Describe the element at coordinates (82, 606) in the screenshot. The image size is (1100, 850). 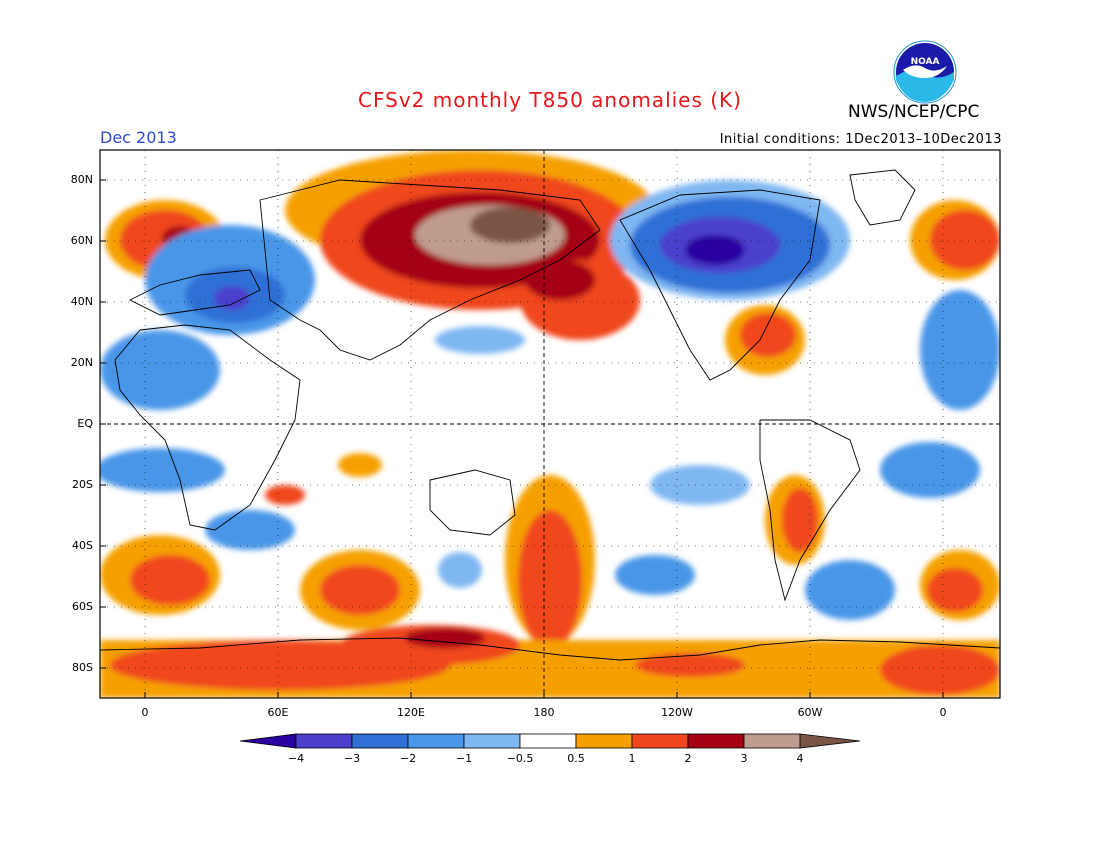
I see `lat-label: 60S` at that location.